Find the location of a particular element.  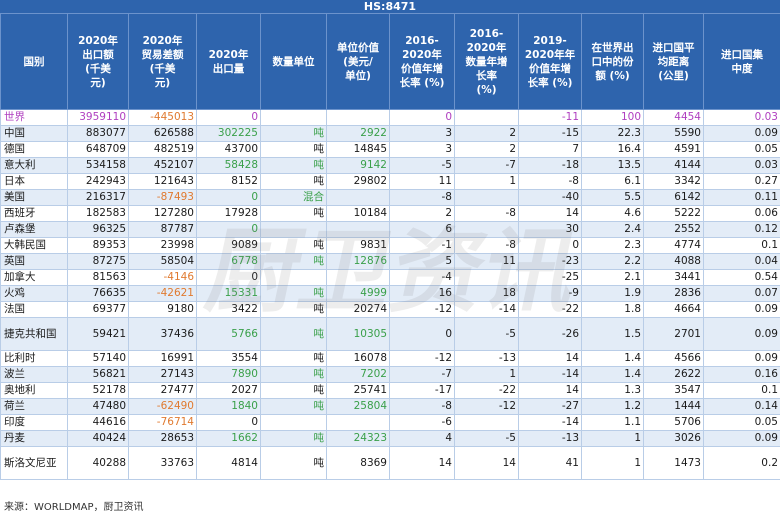

cell-value-growth-2016-2020: 16 is located at coordinates (422, 293).